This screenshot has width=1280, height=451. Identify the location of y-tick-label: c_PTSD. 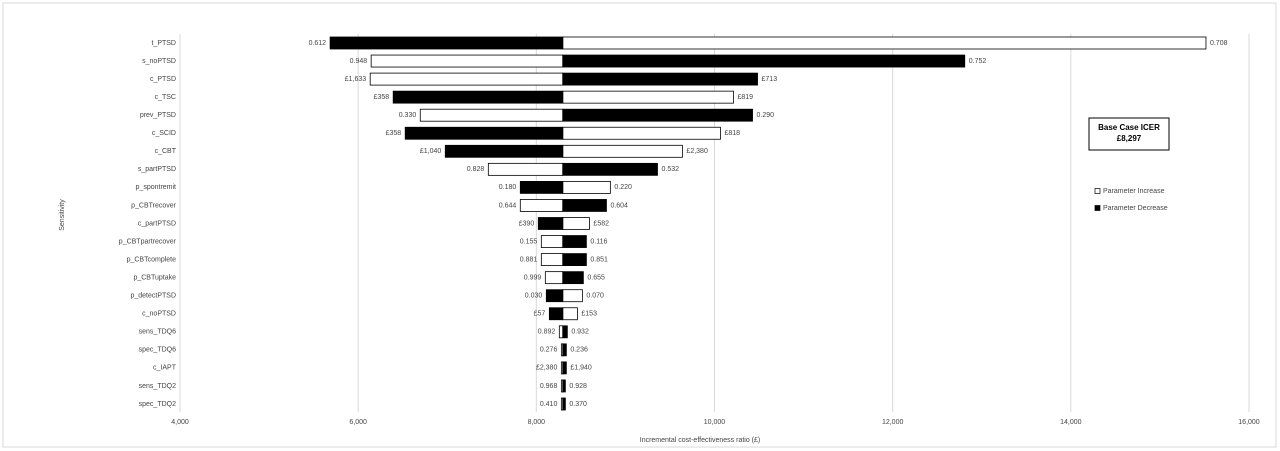
(163, 79).